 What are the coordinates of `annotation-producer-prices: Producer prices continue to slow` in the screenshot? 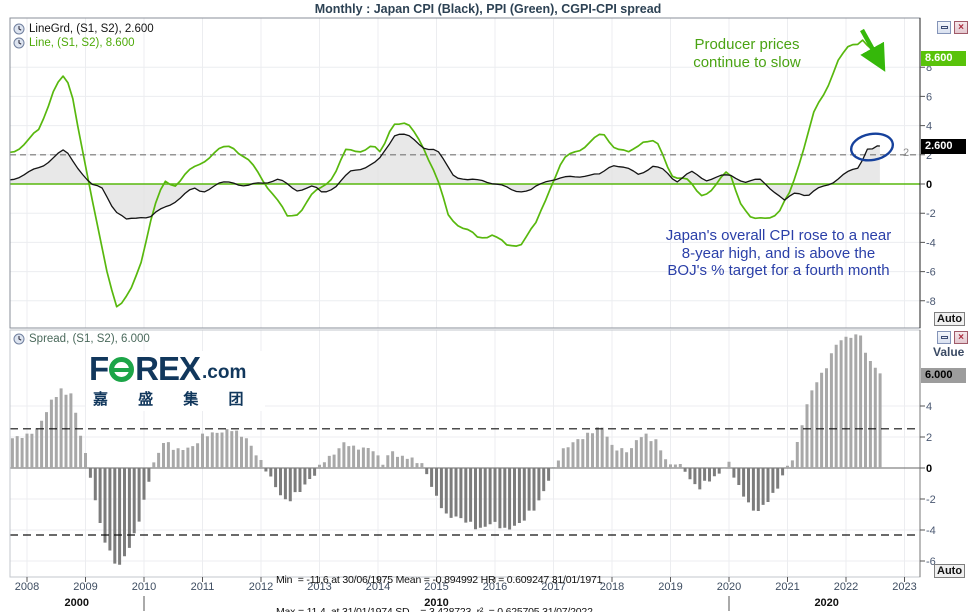 It's located at (747, 54).